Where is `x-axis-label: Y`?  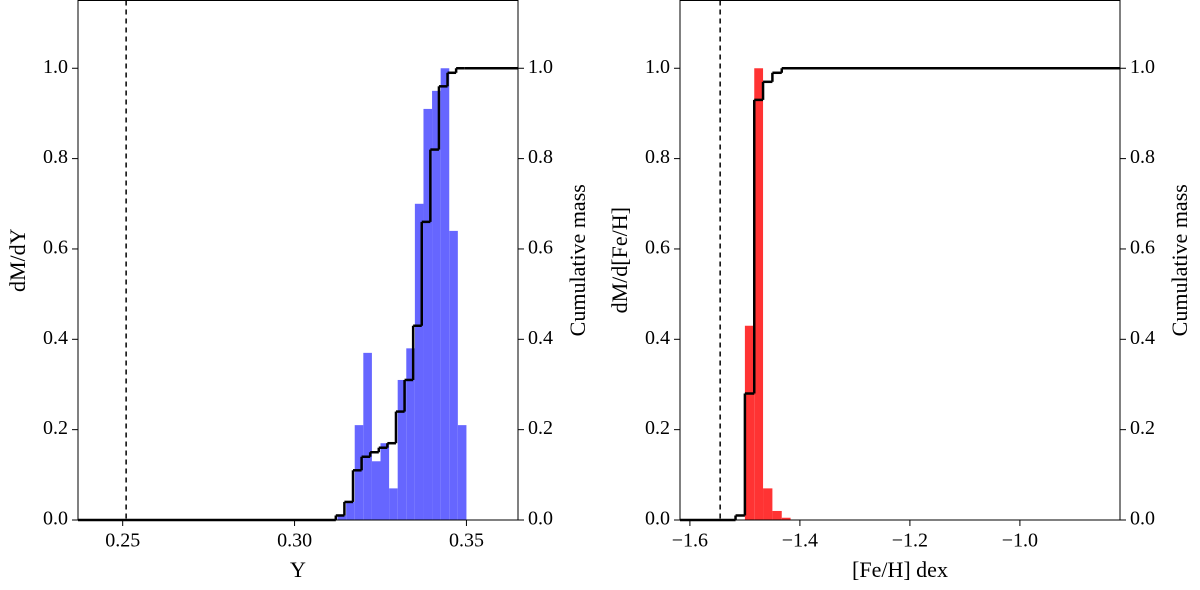
x-axis-label: Y is located at coordinates (298, 569).